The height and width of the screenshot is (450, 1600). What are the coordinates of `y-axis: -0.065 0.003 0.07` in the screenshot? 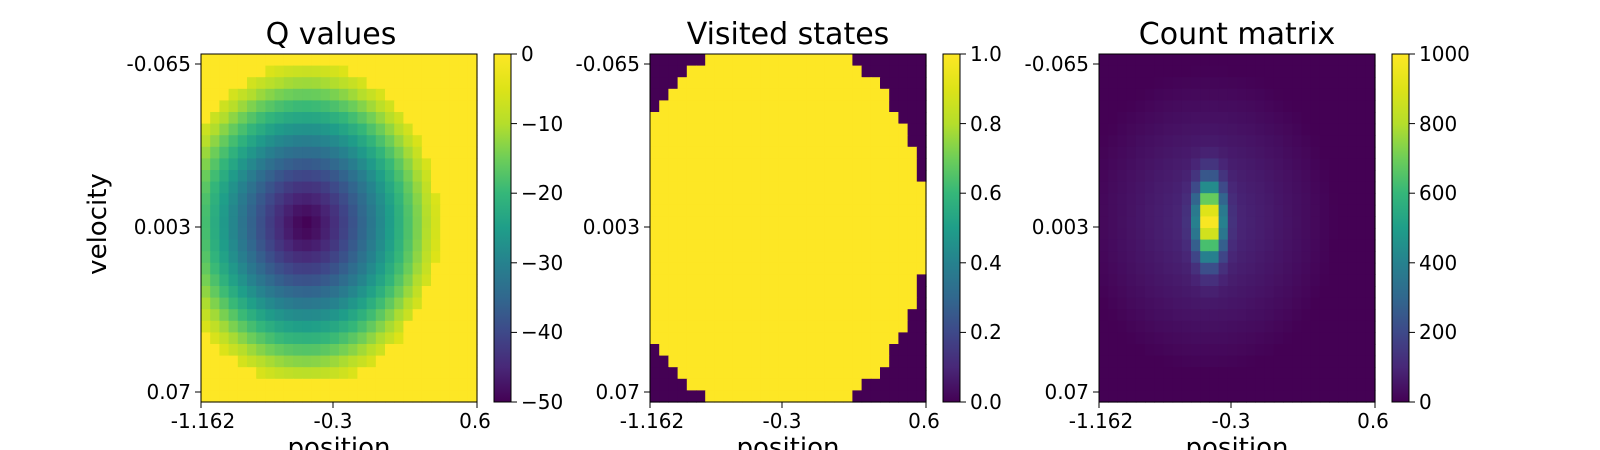 It's located at (613, 228).